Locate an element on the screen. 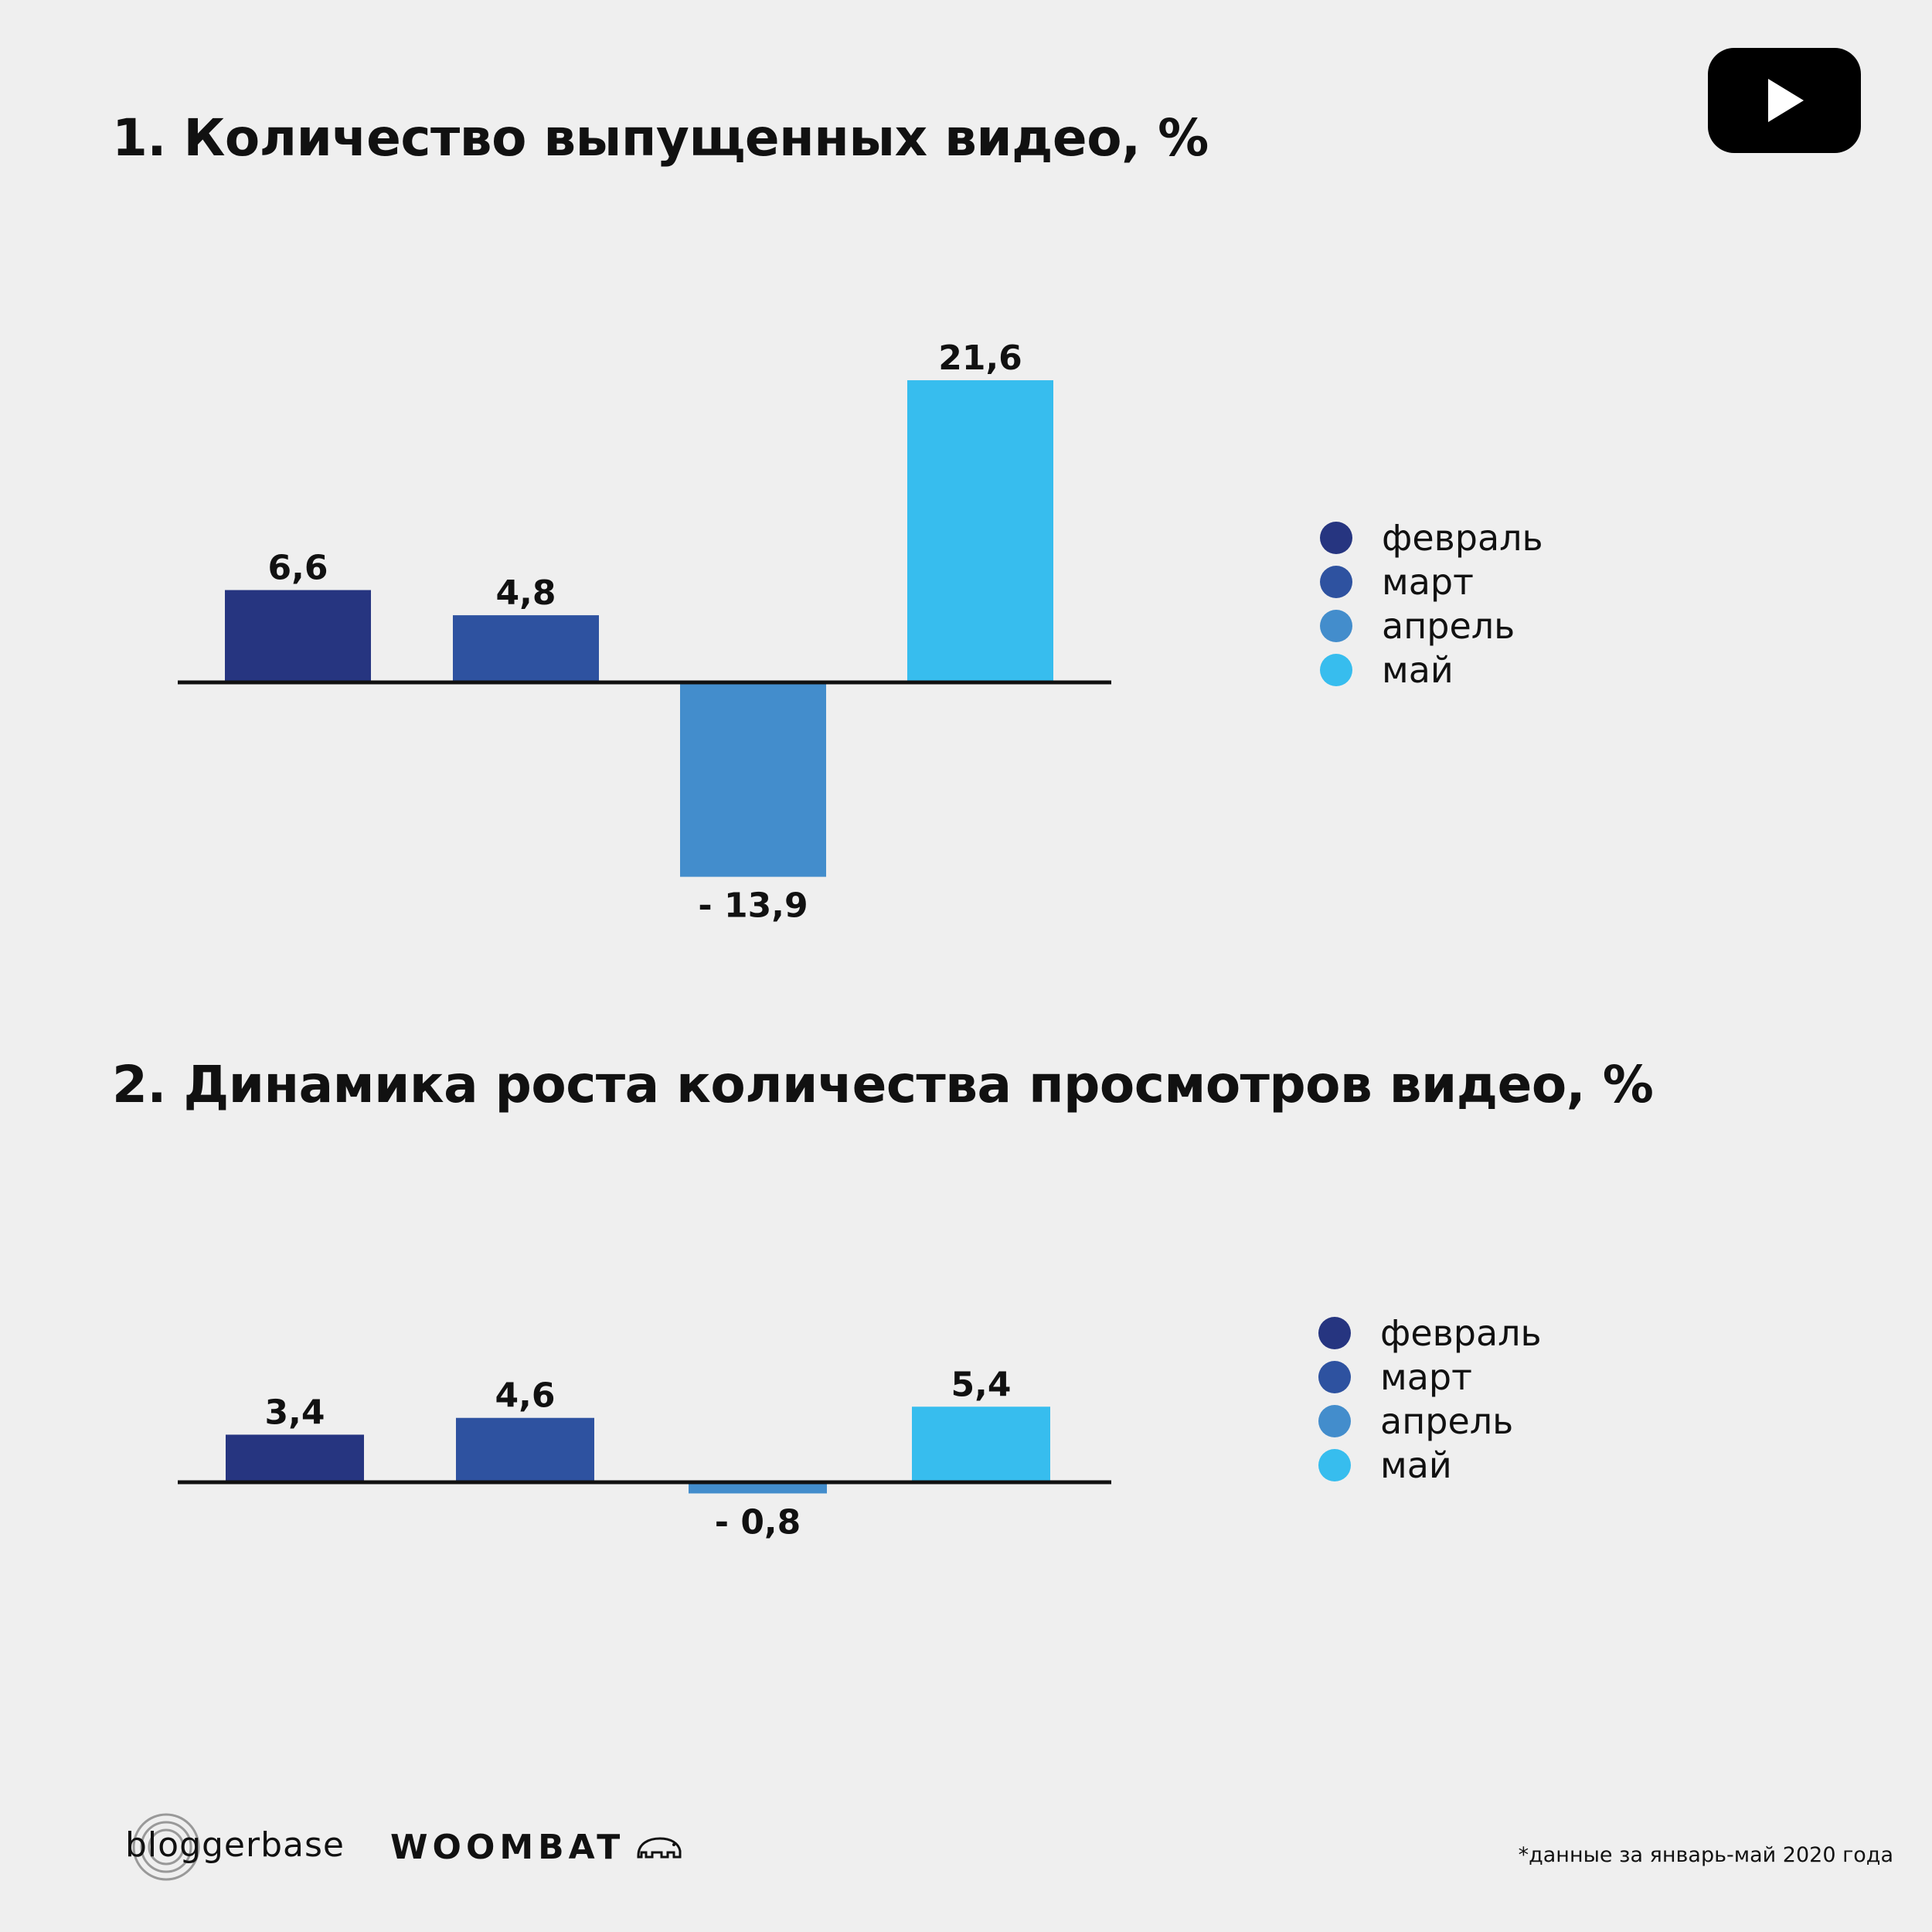 The width and height of the screenshot is (1932, 1932). chart1-bar-mar is located at coordinates (526, 649).